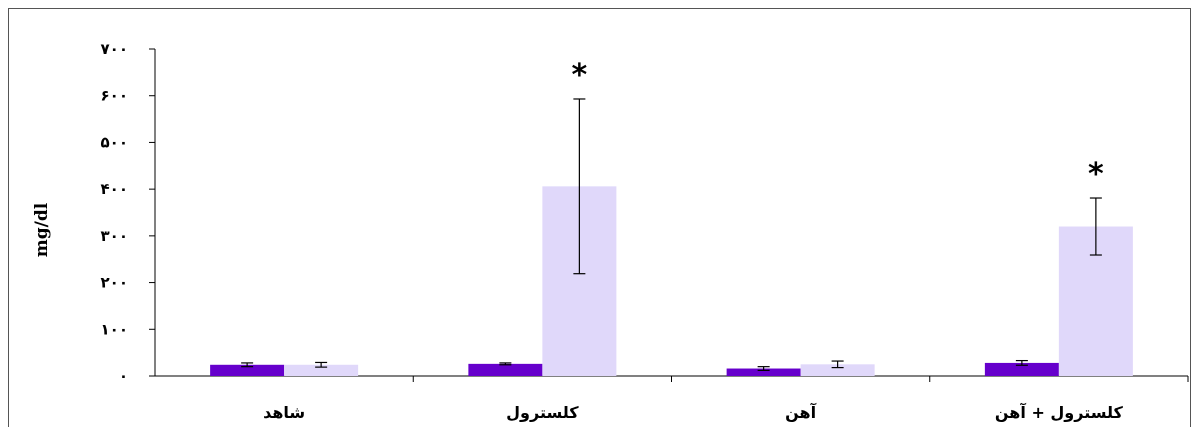  I want to click on category-labels: شاهد کلسترول آهن کلسترول + آهن, so click(693, 412).